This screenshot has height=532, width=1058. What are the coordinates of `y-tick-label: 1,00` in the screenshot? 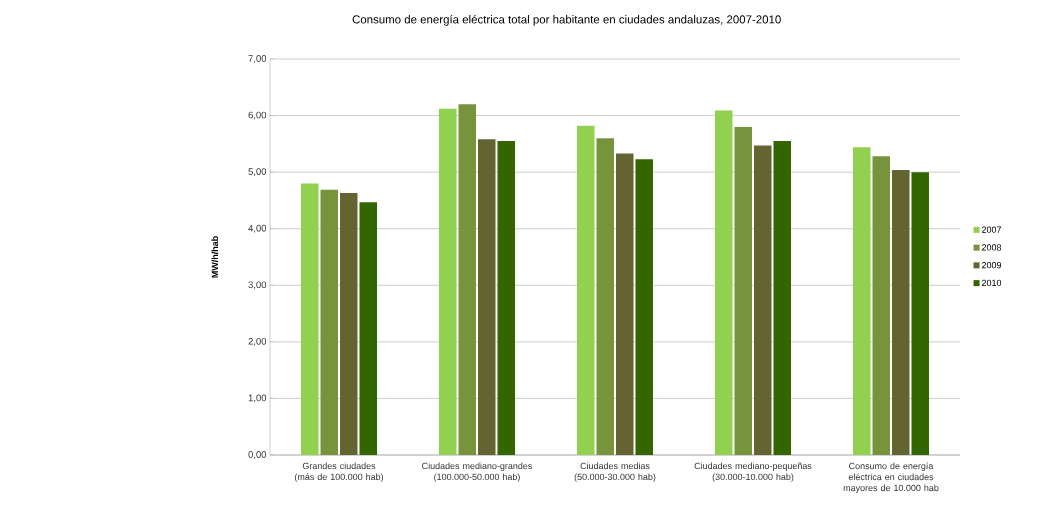 It's located at (257, 398).